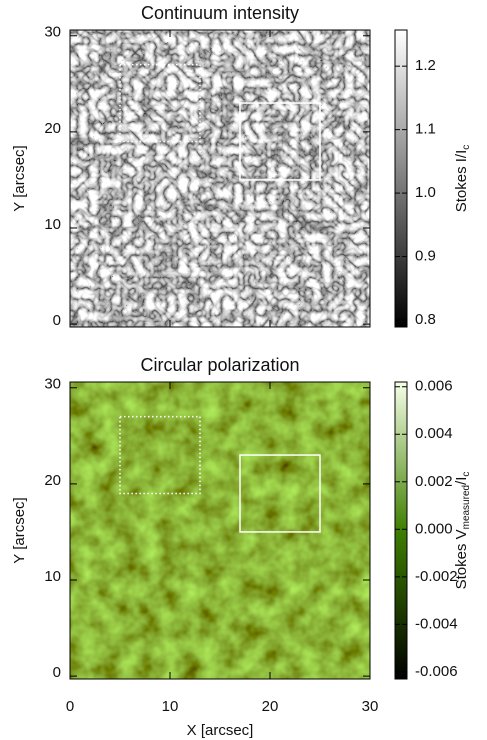 The width and height of the screenshot is (487, 740). Describe the element at coordinates (425, 65) in the screenshot. I see `colorbar-tick-label: 1.2` at that location.